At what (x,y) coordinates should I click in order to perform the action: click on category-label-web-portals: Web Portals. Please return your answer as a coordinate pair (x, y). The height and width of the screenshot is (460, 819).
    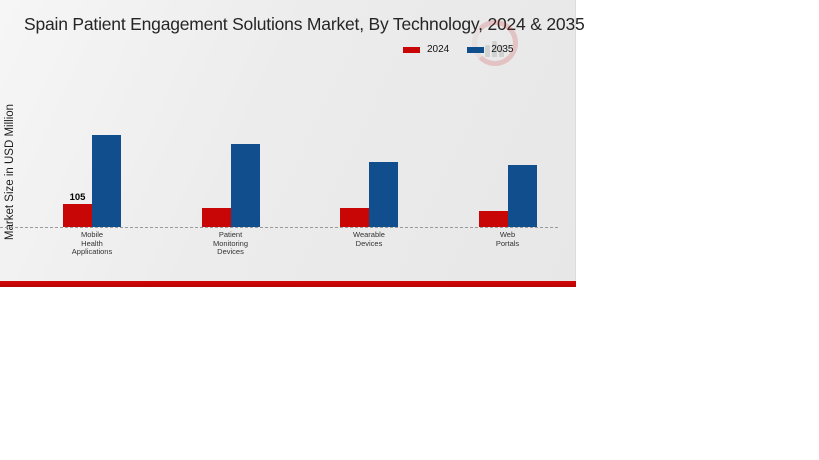
    Looking at the image, I should click on (507, 239).